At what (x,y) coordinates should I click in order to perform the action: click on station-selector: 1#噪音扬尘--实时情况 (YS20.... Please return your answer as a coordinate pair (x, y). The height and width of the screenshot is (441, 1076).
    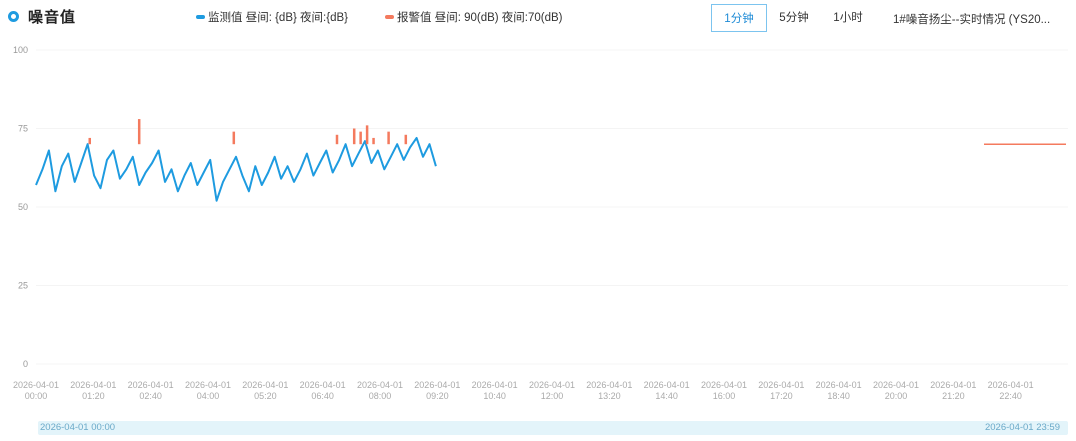
    Looking at the image, I should click on (972, 20).